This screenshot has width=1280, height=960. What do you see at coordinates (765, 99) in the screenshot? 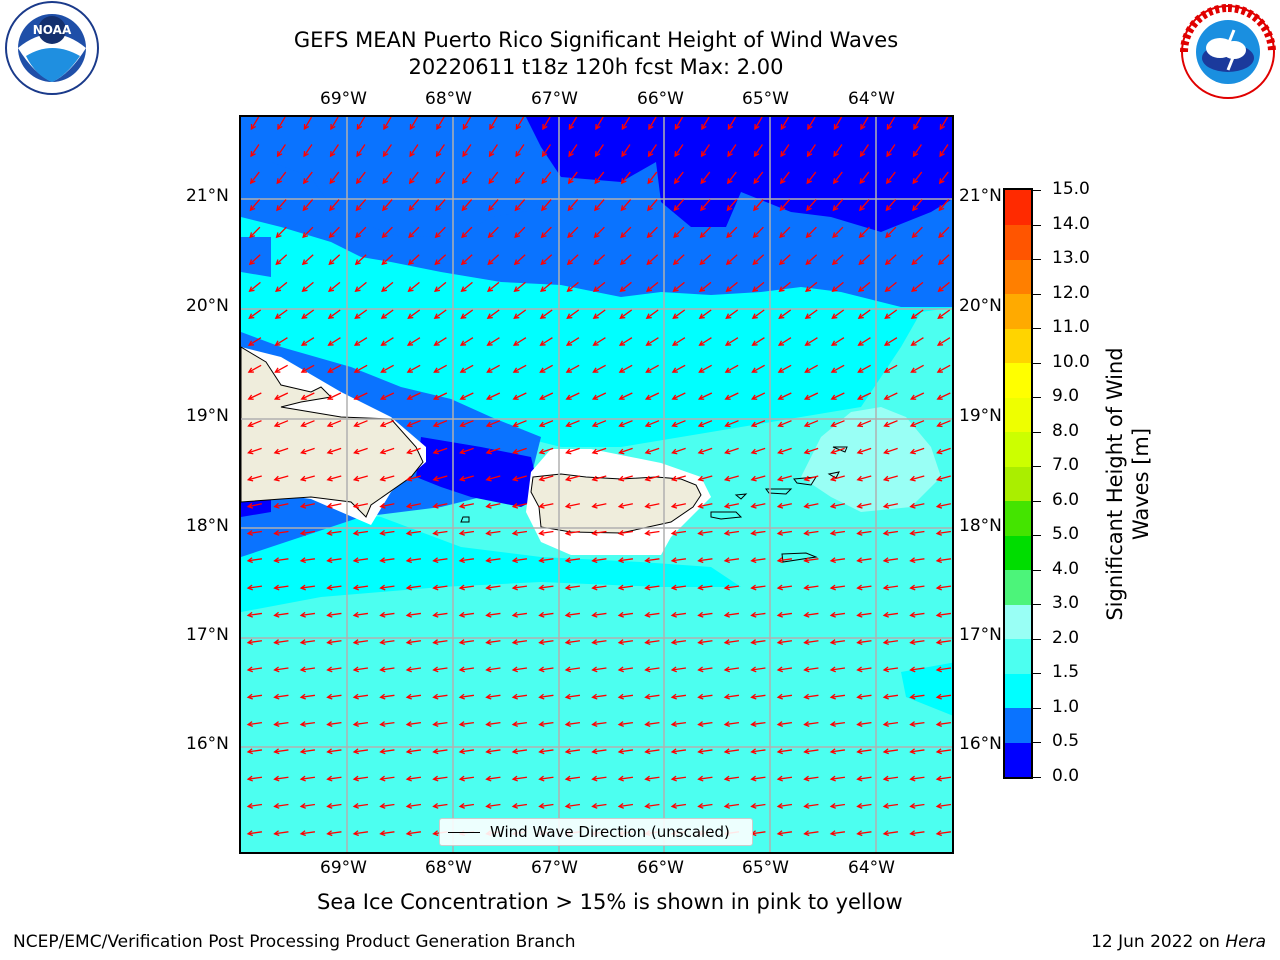
I see `lon-label-top: 65°W` at bounding box center [765, 99].